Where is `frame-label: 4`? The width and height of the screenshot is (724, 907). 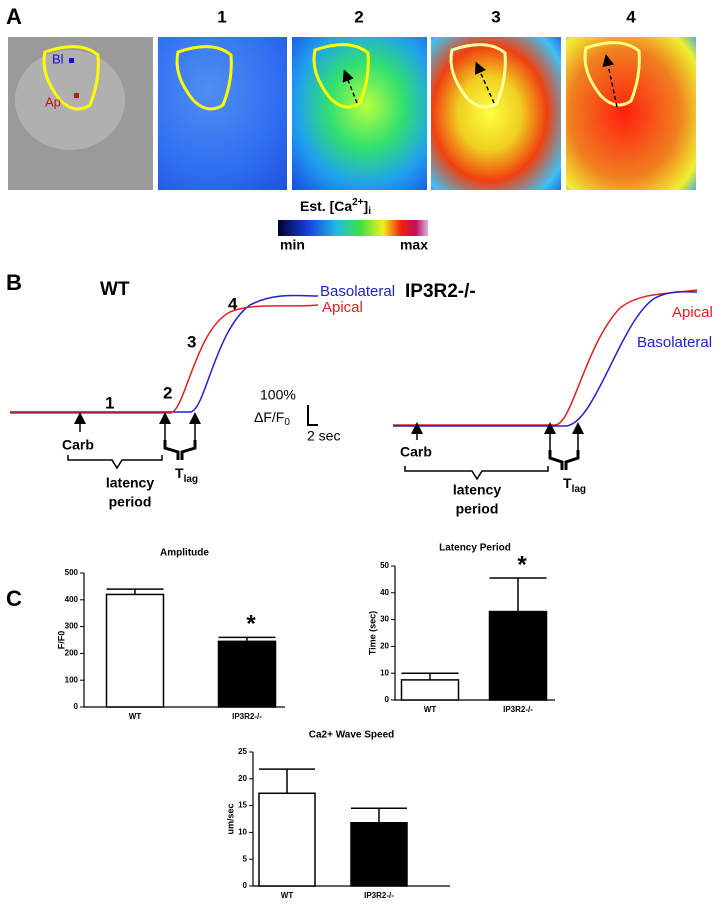
frame-label: 4 is located at coordinates (631, 16).